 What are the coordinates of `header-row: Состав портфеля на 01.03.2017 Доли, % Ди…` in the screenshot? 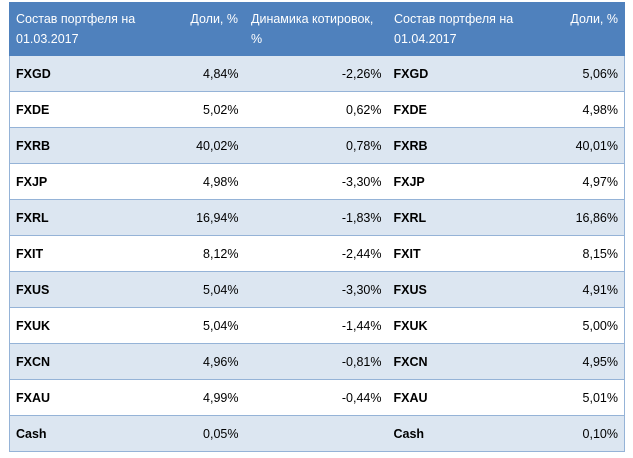 It's located at (317, 29).